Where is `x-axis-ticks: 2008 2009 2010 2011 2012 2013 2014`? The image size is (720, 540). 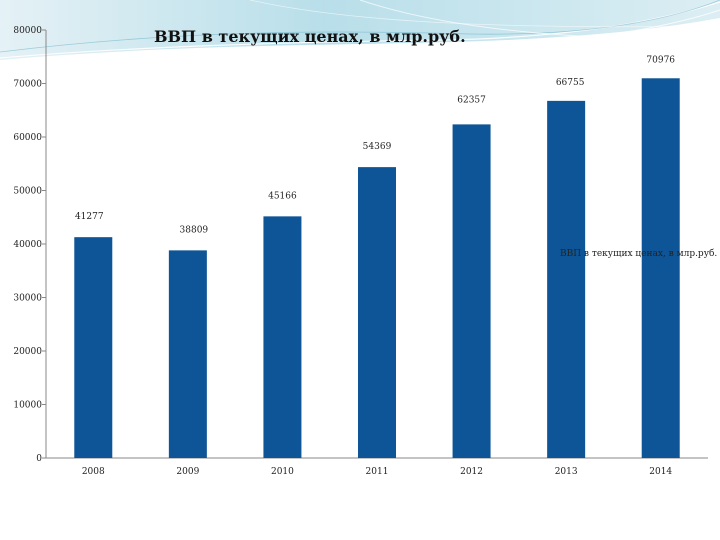
x-axis-ticks: 2008 2009 2010 2011 2012 2013 2014 is located at coordinates (377, 472).